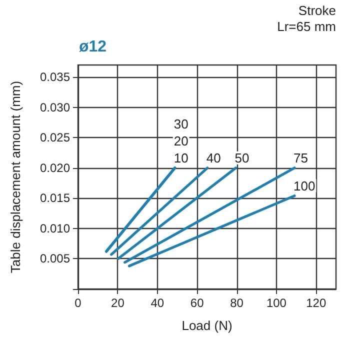 Image resolution: width=350 pixels, height=350 pixels. What do you see at coordinates (78, 303) in the screenshot?
I see `x-tick-label: 0` at bounding box center [78, 303].